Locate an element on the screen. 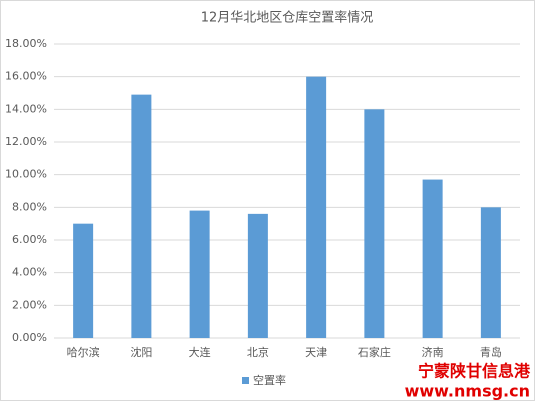  x-tick-label: 石家庄 is located at coordinates (374, 352).